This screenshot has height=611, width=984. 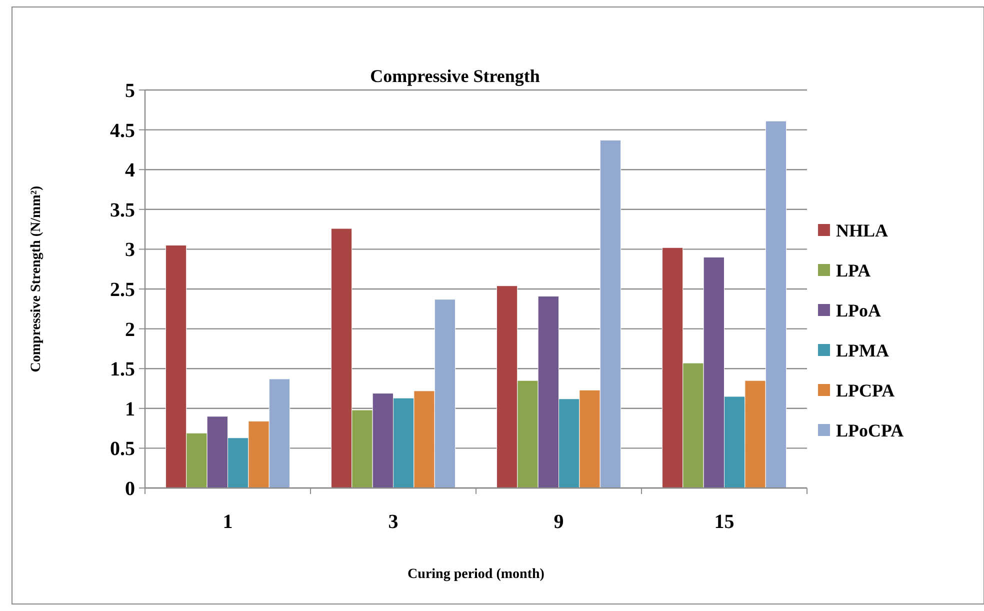 What do you see at coordinates (122, 290) in the screenshot?
I see `y-tick-label: 2.5` at bounding box center [122, 290].